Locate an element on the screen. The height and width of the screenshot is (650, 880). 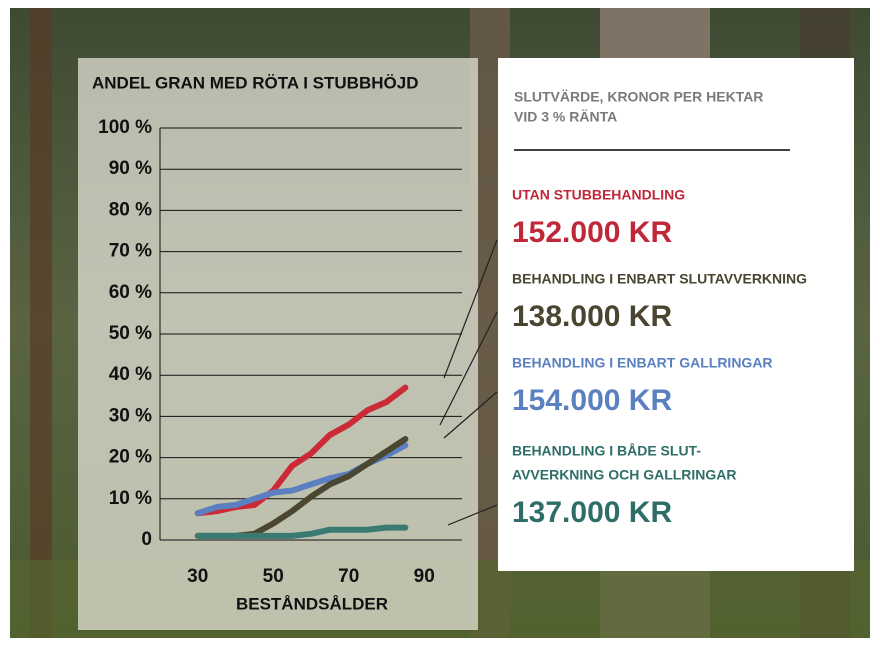
legend-amount: 154.000 KR is located at coordinates (592, 400).